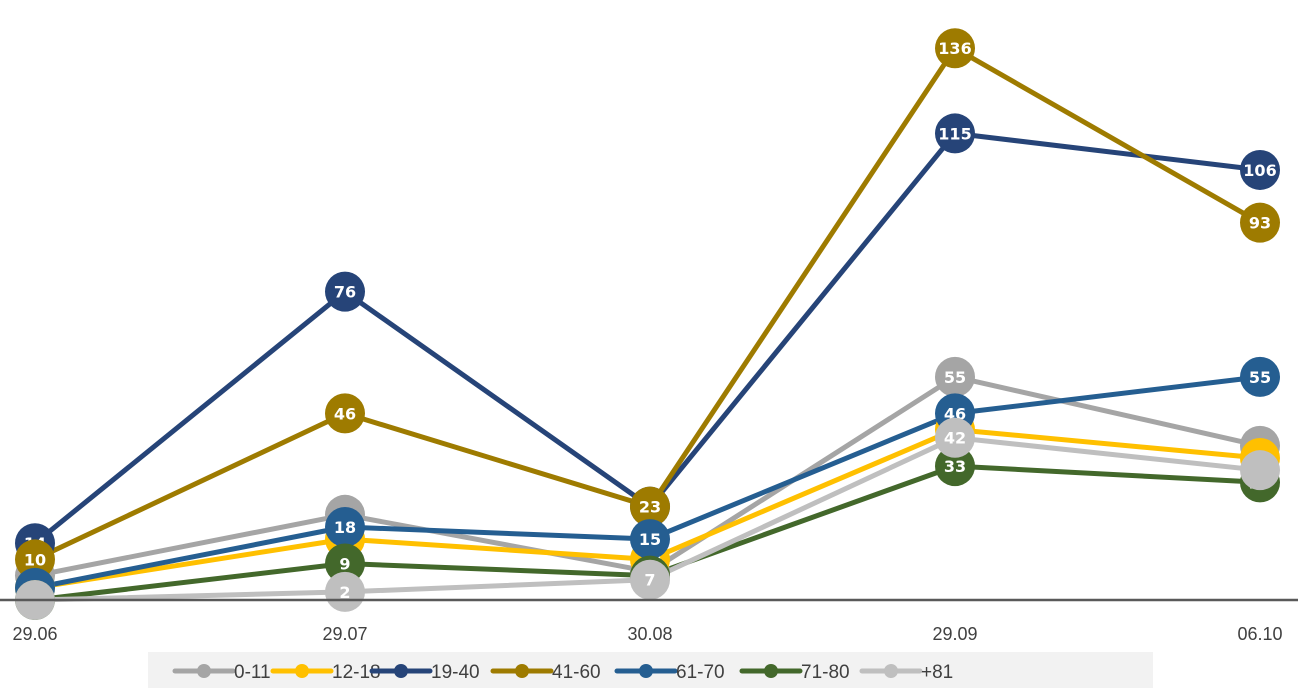 Image resolution: width=1298 pixels, height=691 pixels. I want to click on data-label-plus81-1: 2, so click(344, 592).